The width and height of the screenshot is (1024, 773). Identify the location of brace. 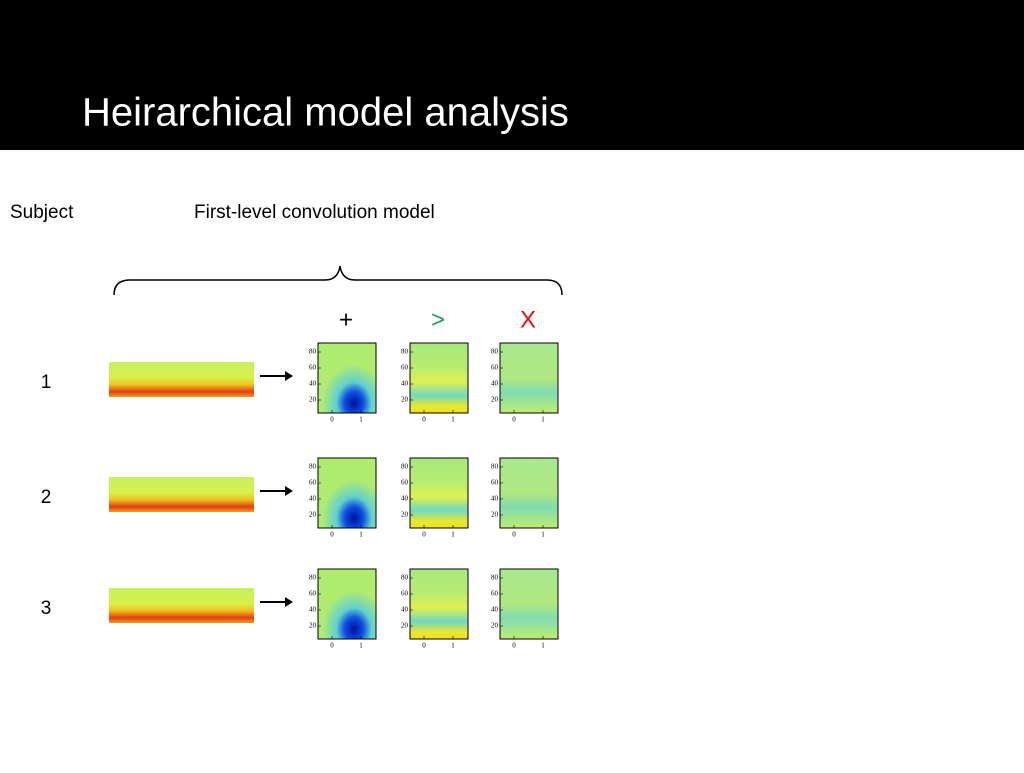
(338, 280).